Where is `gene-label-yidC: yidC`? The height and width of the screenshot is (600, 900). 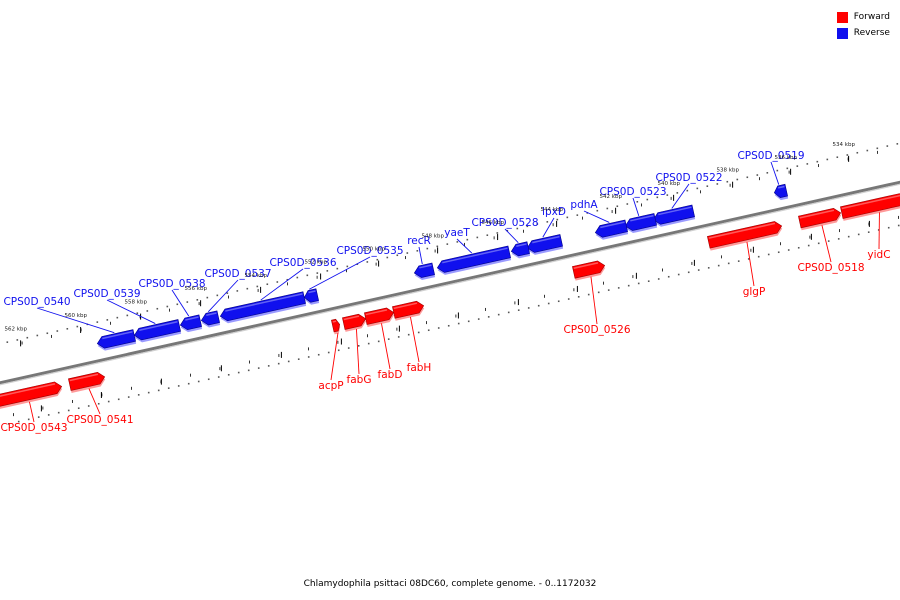 gene-label-yidC: yidC is located at coordinates (878, 255).